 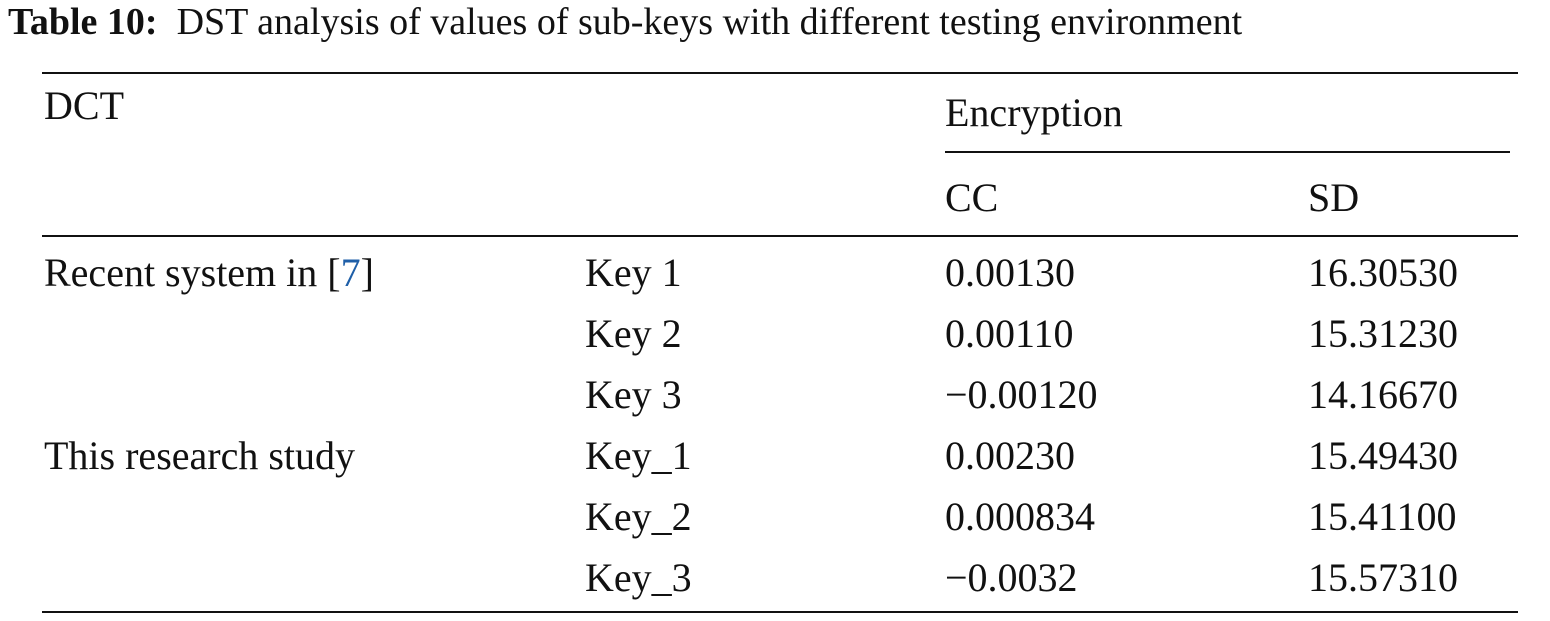 What do you see at coordinates (633, 272) in the screenshot?
I see `key-cell: Key 1` at bounding box center [633, 272].